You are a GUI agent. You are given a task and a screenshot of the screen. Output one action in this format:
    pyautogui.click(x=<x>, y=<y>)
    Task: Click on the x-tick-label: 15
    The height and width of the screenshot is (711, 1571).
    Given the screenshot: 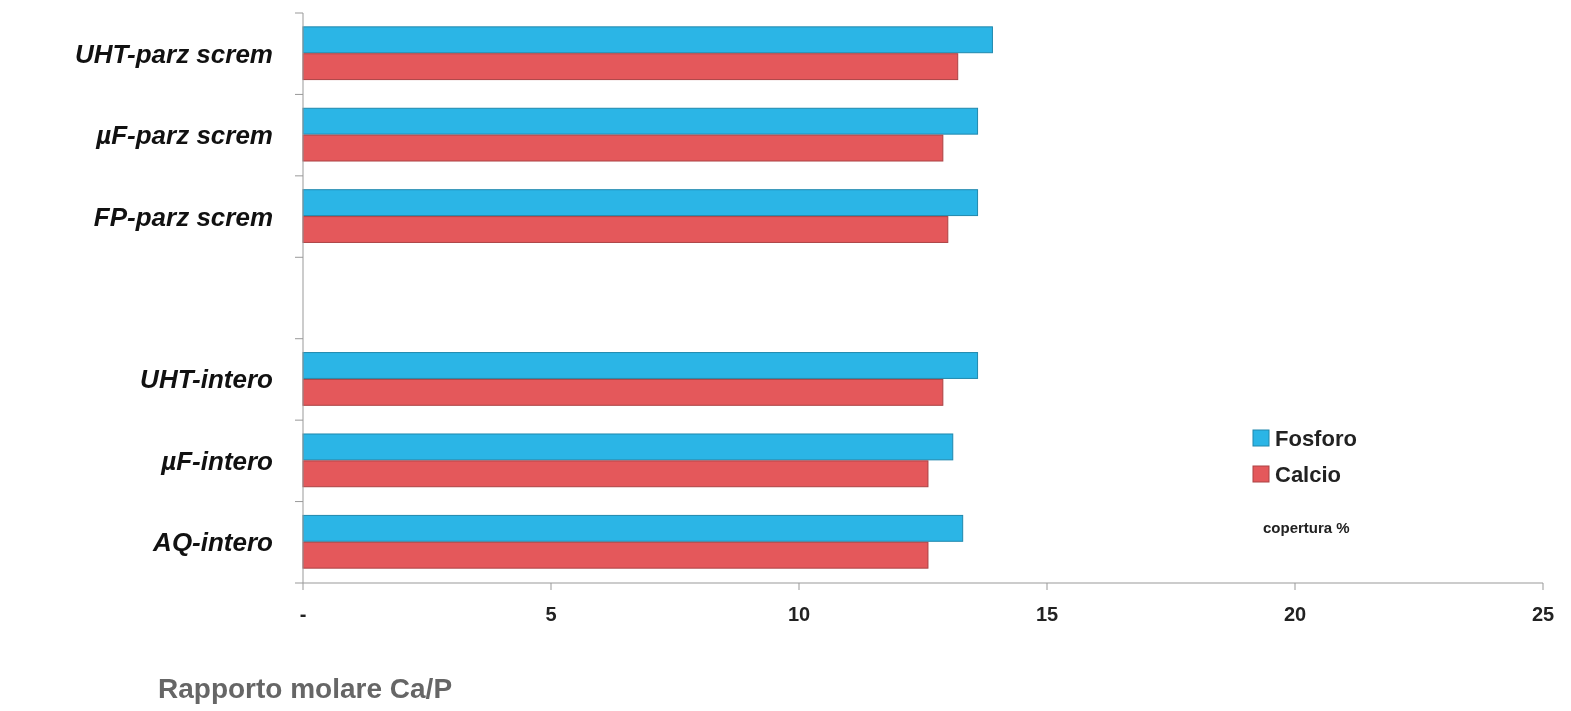 What is the action you would take?
    pyautogui.click(x=1047, y=614)
    